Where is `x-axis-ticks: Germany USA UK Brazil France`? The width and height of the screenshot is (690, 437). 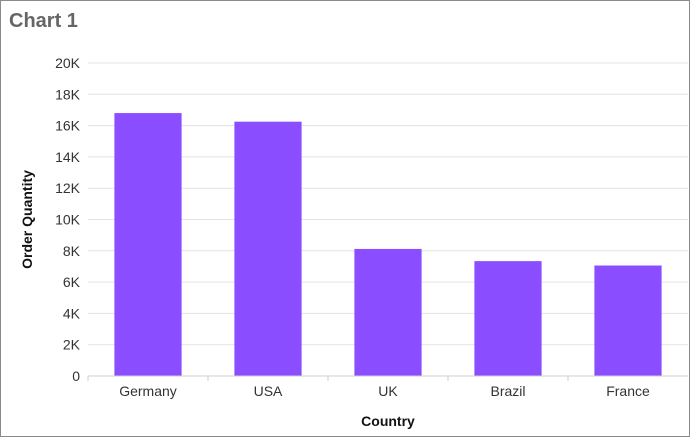 x-axis-ticks: Germany USA UK Brazil France is located at coordinates (368, 387).